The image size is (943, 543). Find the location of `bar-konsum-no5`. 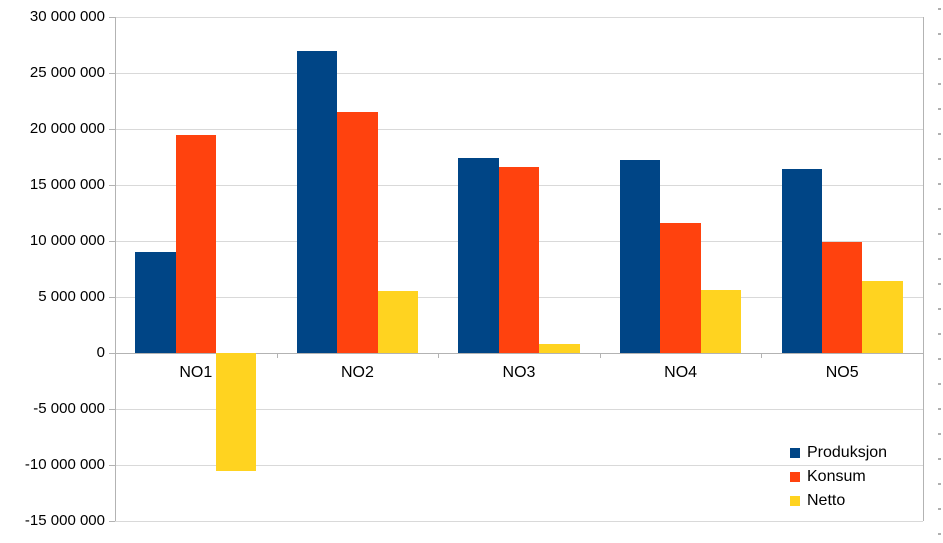

bar-konsum-no5 is located at coordinates (842, 297).